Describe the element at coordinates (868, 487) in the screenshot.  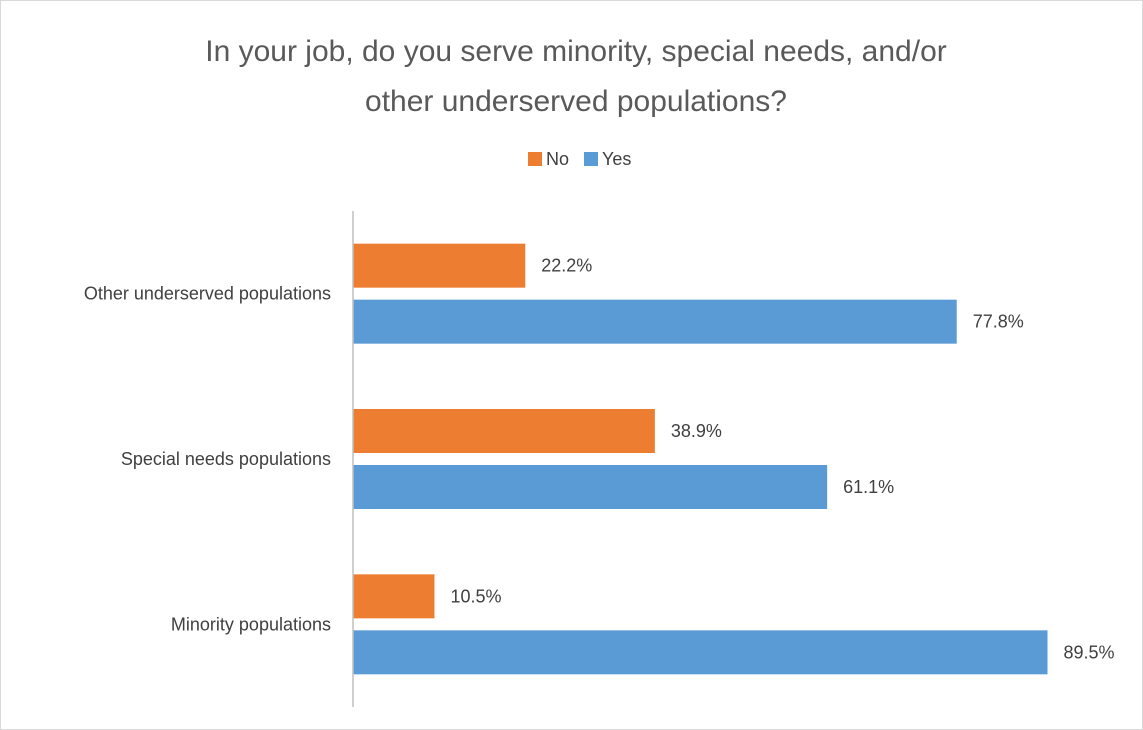
I see `data-label-yes-special-needs-populations: 61.1%` at that location.